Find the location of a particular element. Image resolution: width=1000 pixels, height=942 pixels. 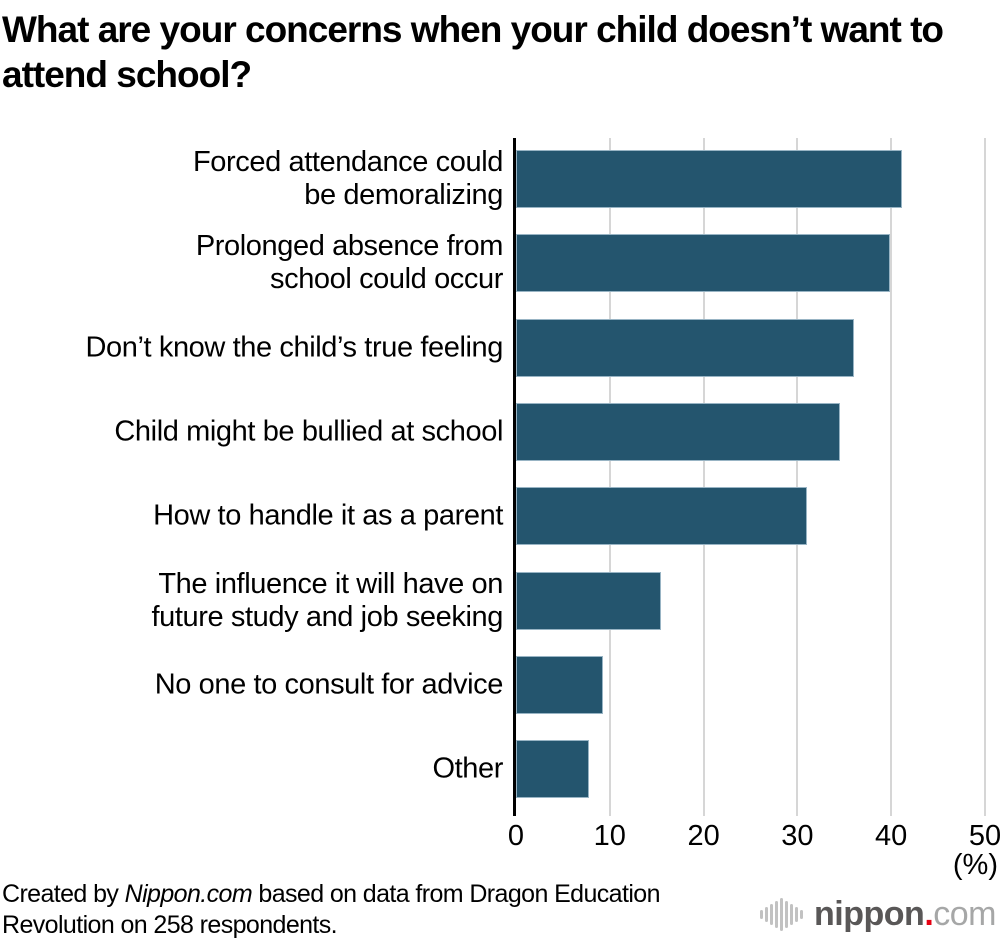

x-tick-label: 30 is located at coordinates (797, 836).